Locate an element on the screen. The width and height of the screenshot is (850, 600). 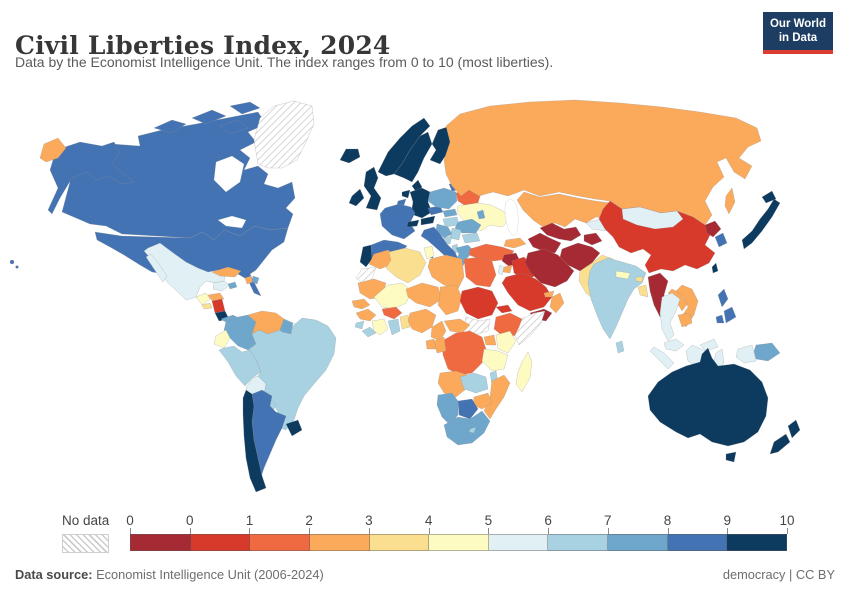
country-ghana is located at coordinates (394, 327).